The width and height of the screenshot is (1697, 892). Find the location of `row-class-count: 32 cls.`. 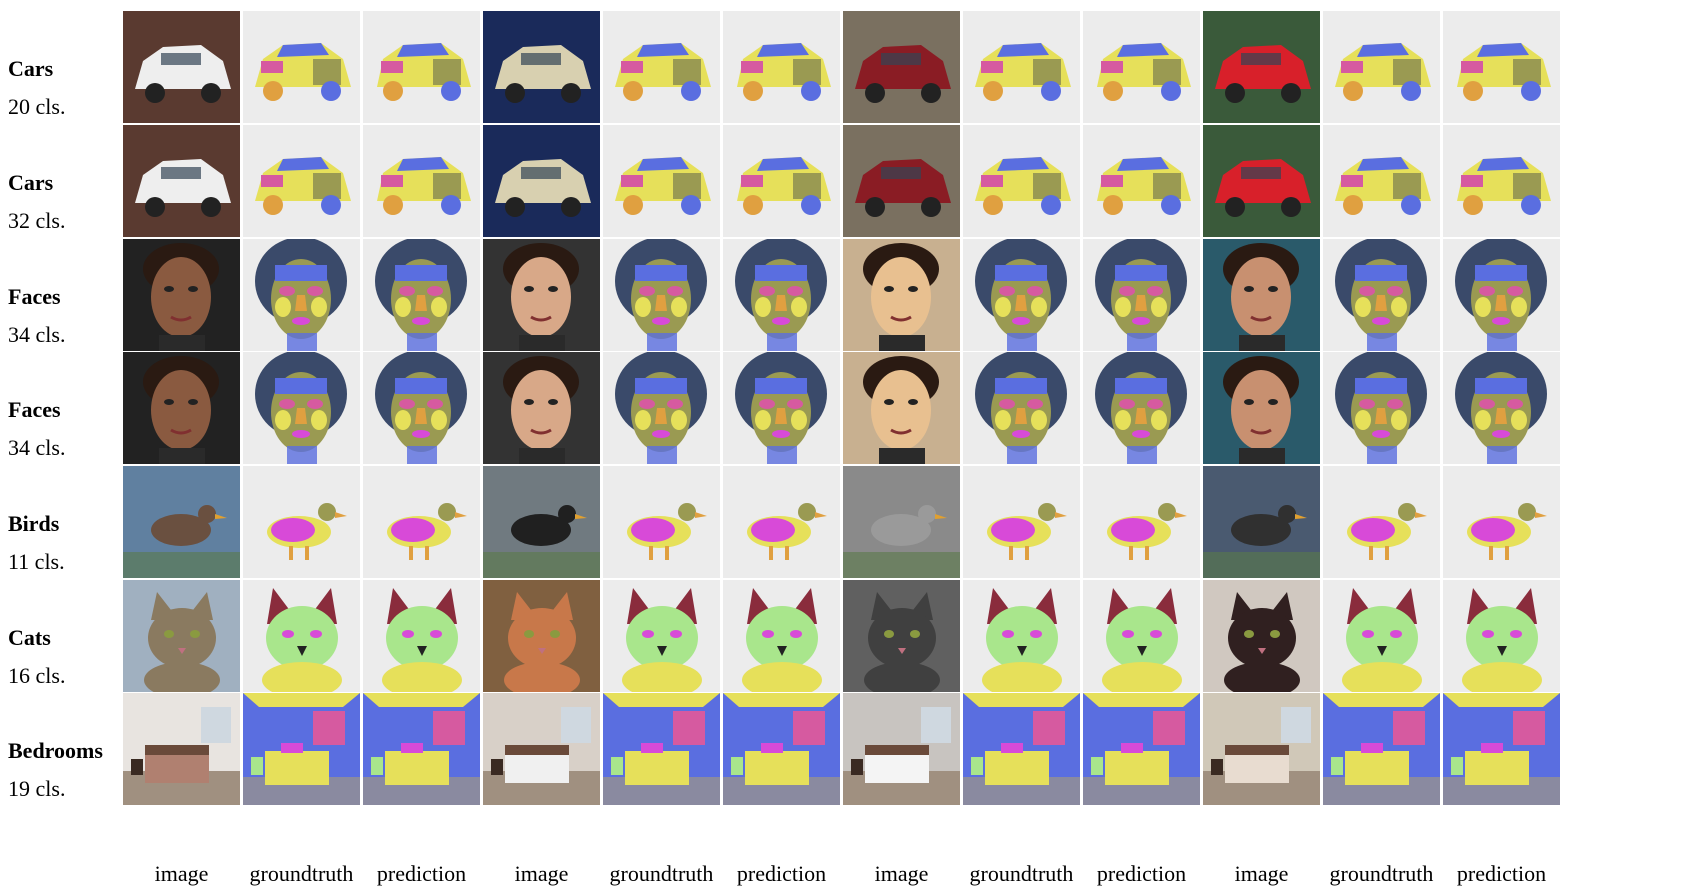

row-class-count: 32 cls. is located at coordinates (37, 220).